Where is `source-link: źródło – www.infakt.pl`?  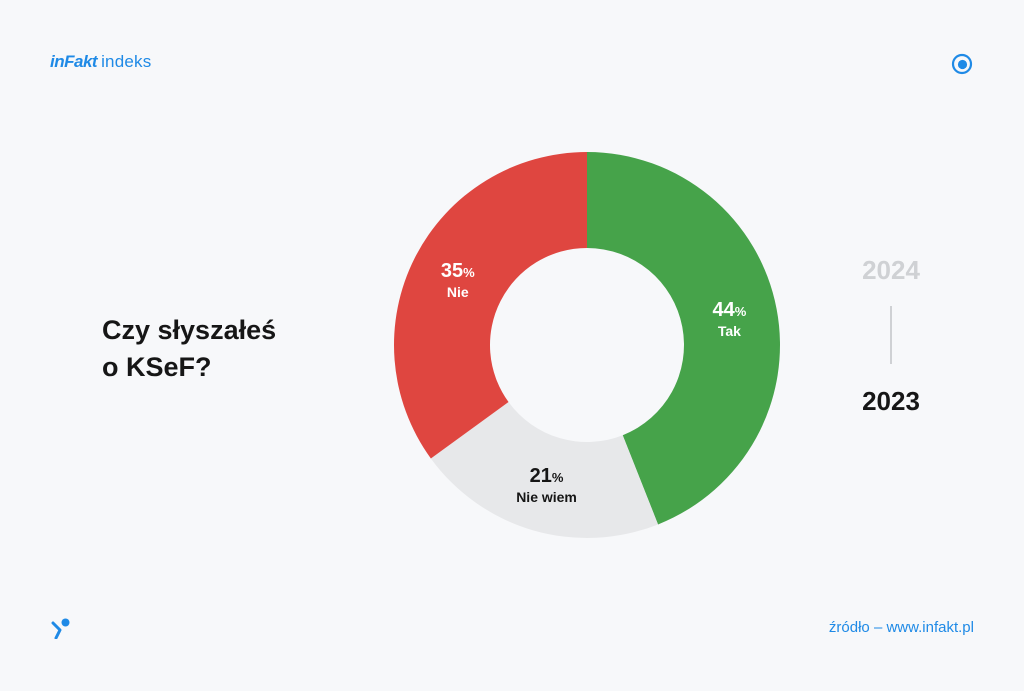
source-link: źródło – www.infakt.pl is located at coordinates (901, 627).